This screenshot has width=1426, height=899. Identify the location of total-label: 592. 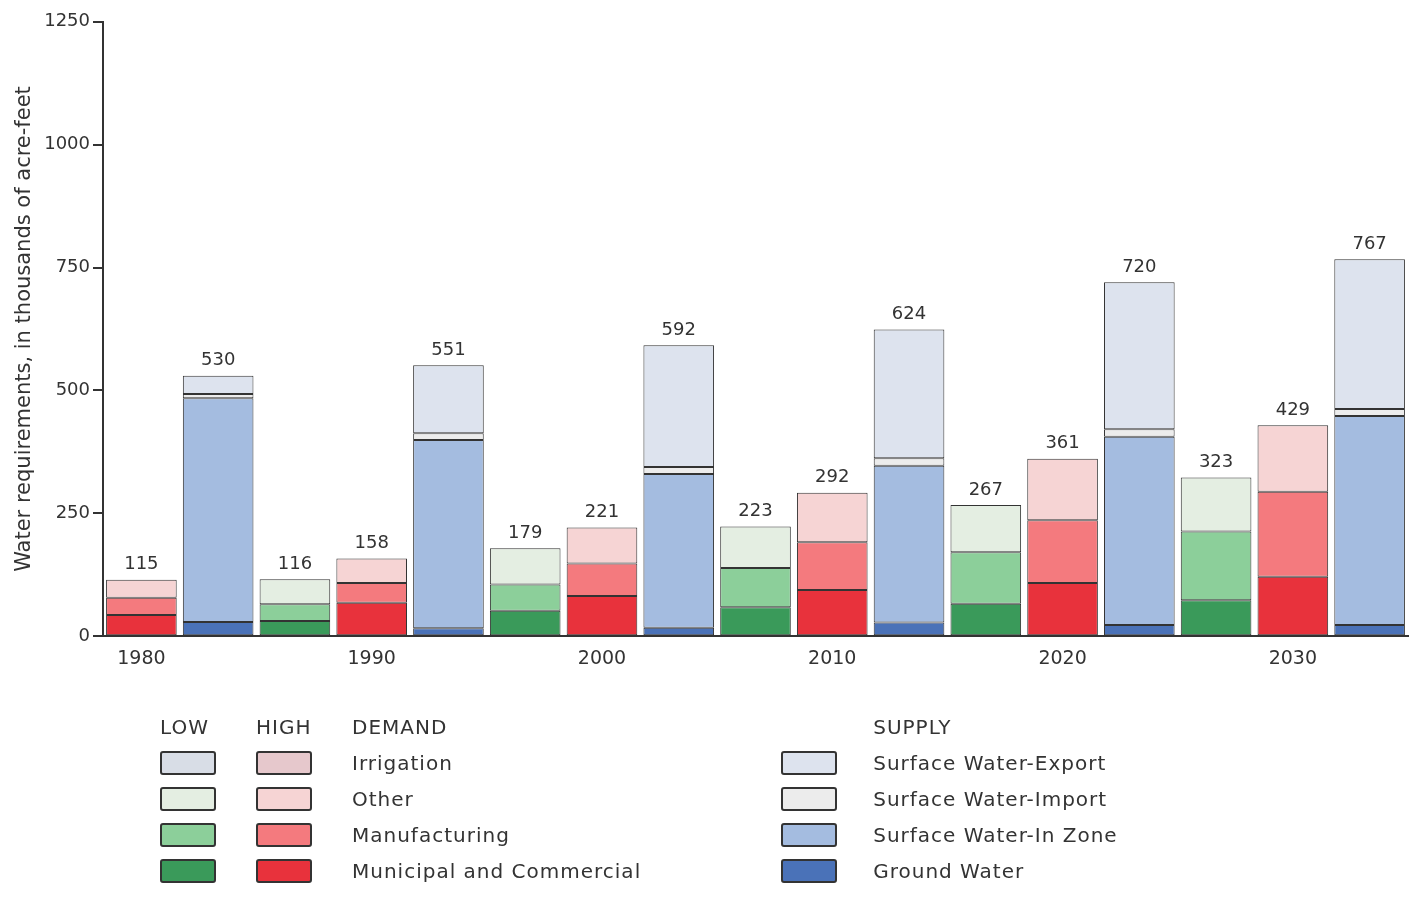
(678, 328).